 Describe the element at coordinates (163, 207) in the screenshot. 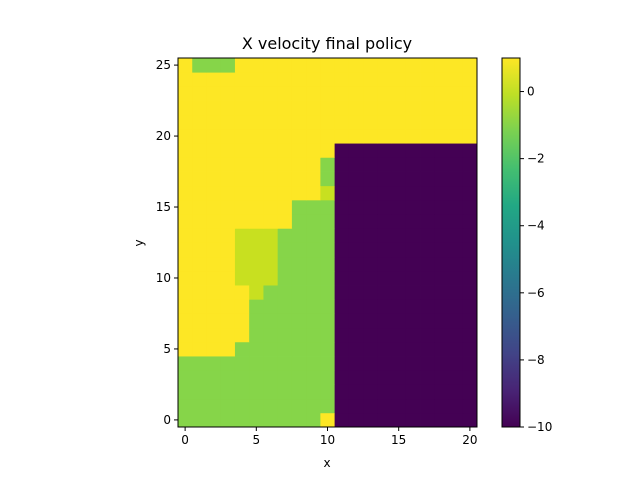

I see `y-tick-label: 15` at that location.